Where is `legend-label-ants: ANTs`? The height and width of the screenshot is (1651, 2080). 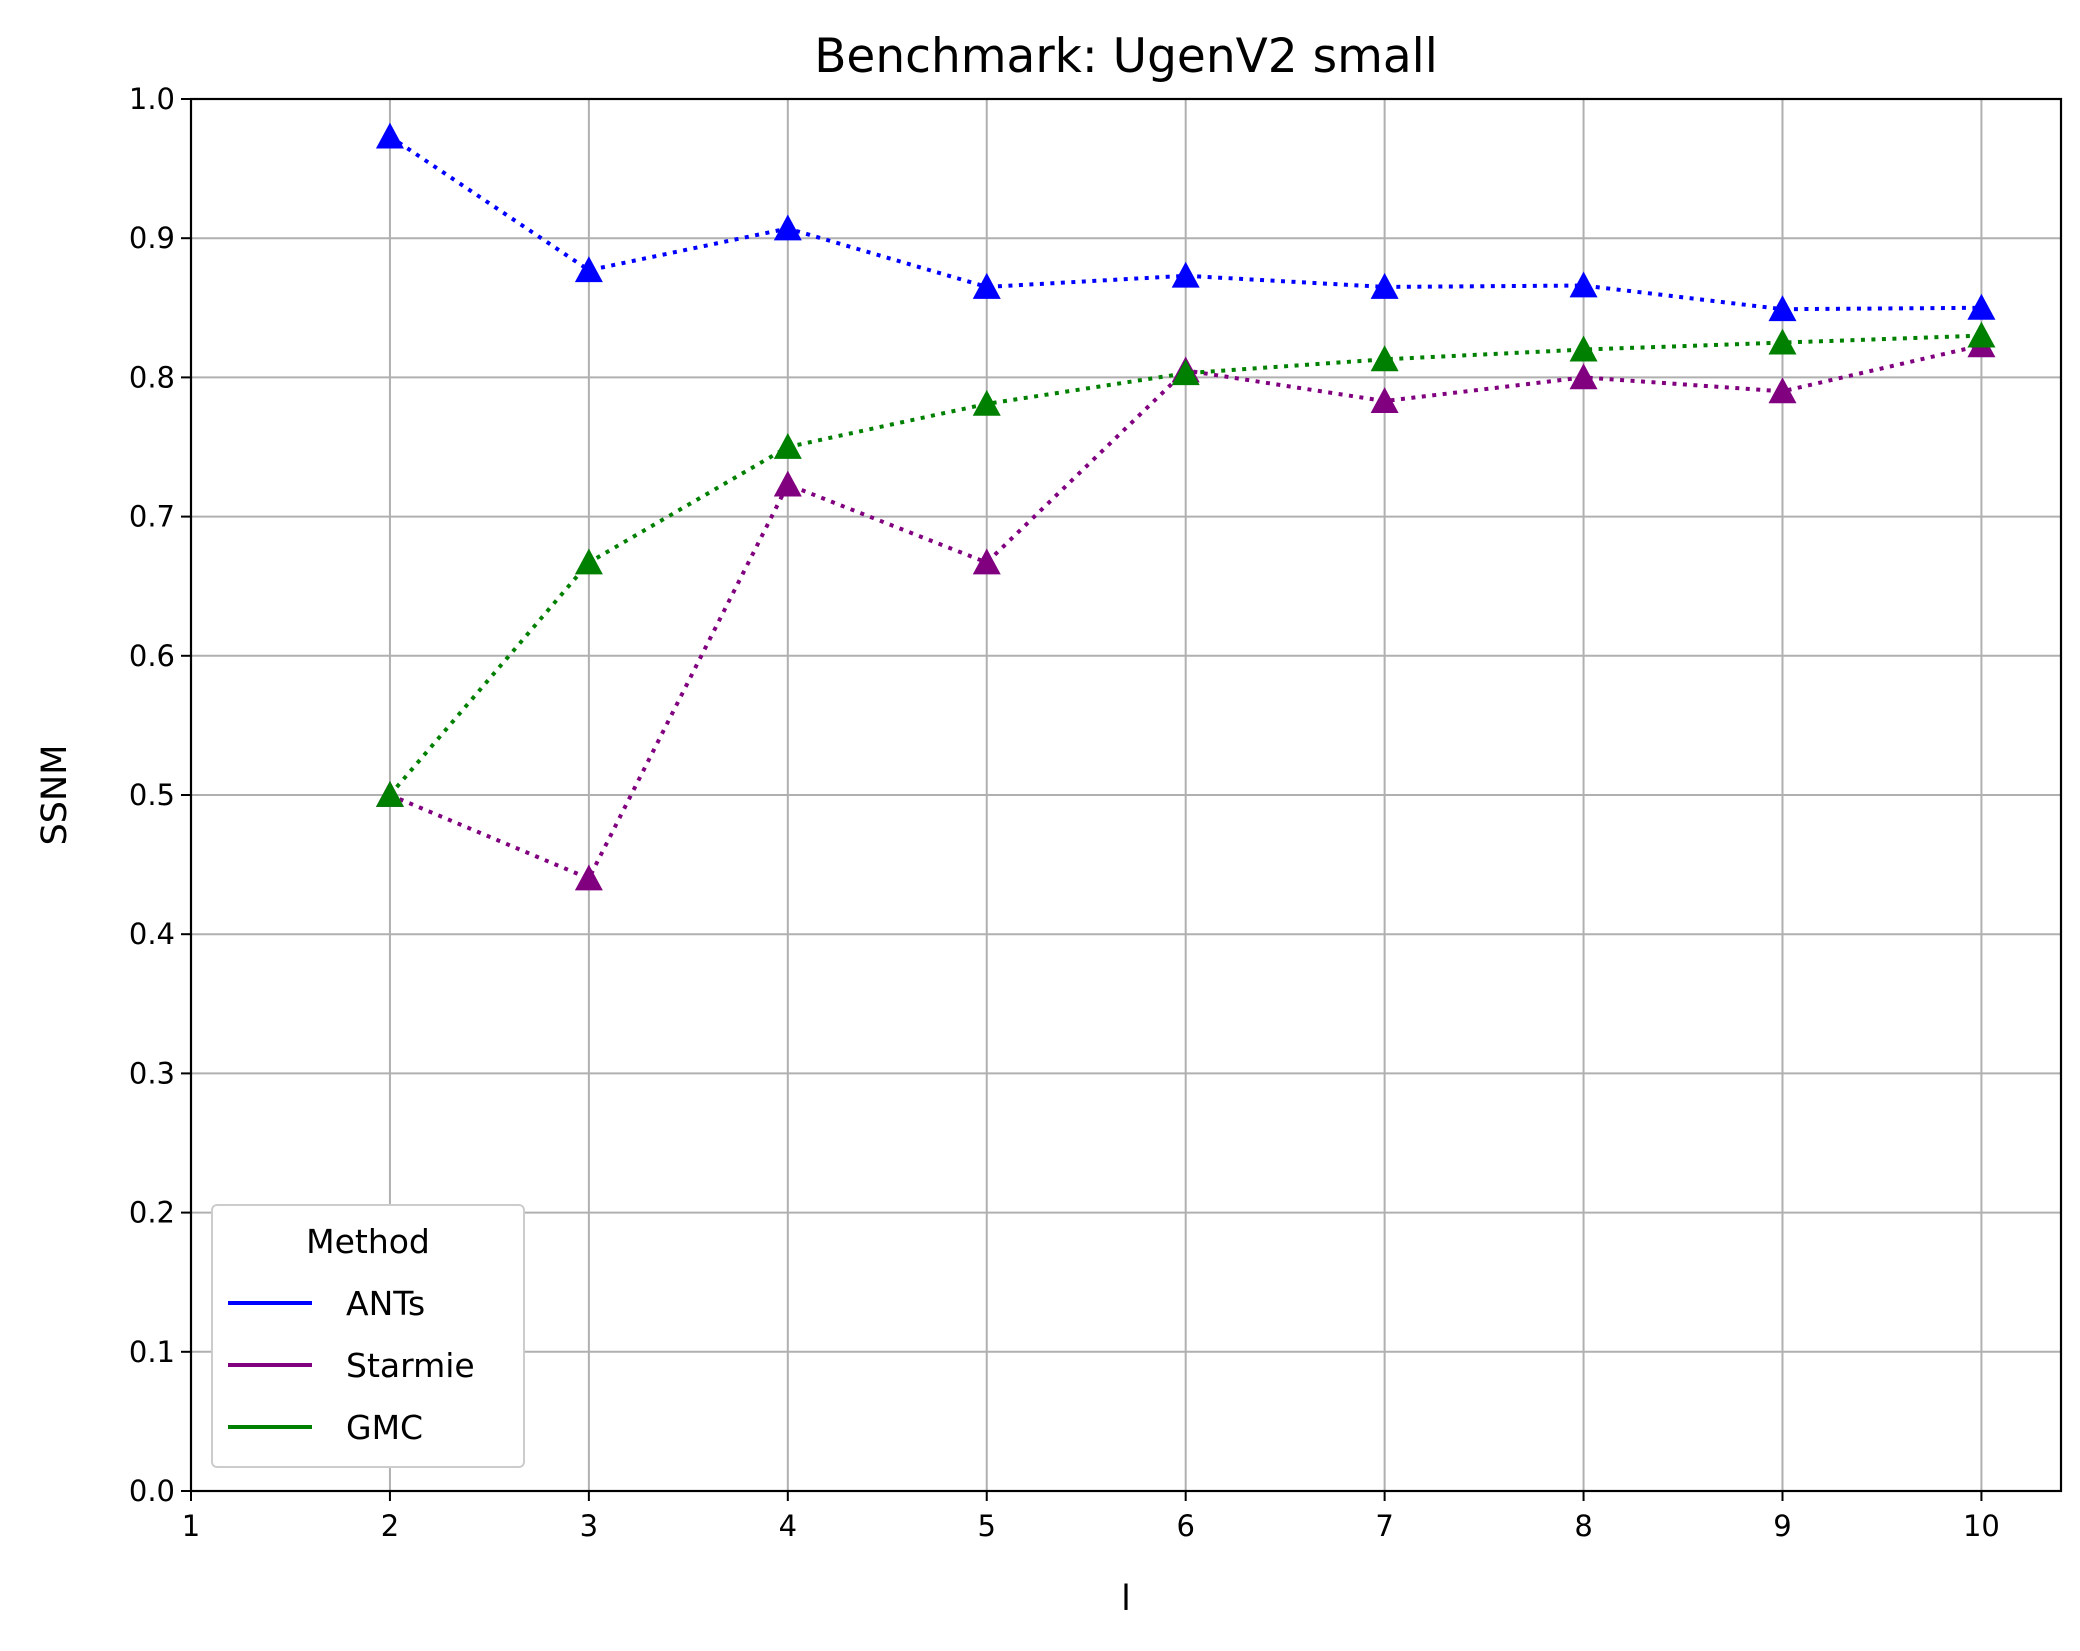 legend-label-ants: ANTs is located at coordinates (385, 1303).